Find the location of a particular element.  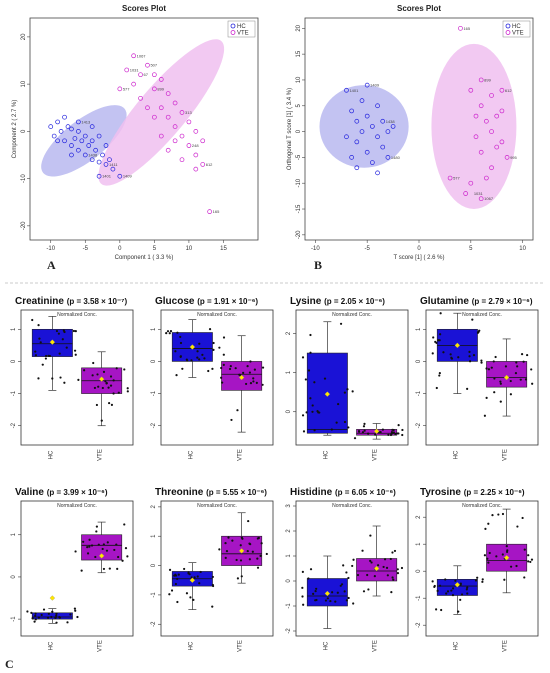

x-tick-label: 5 is located at coordinates (155, 249).